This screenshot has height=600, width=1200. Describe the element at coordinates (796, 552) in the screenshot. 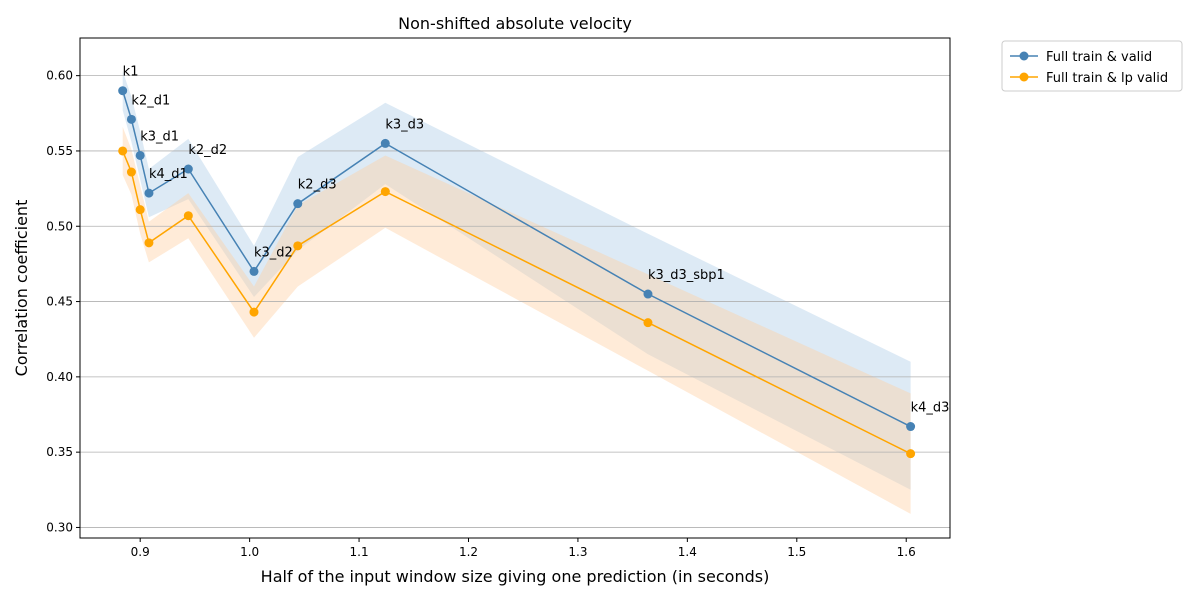

I see `x-tick-label-6: 1.5` at that location.